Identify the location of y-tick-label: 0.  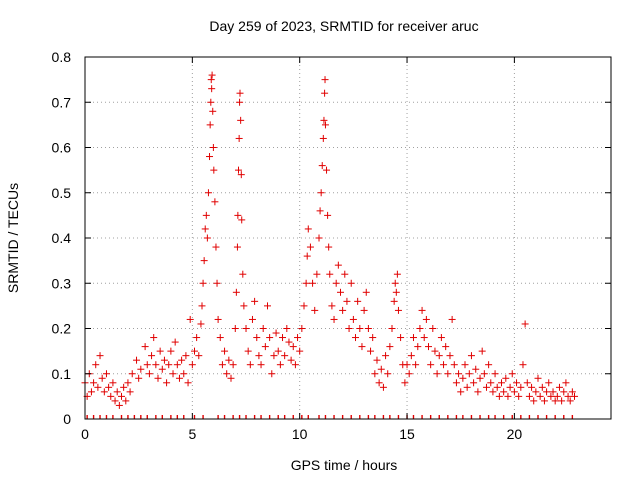
(67, 419).